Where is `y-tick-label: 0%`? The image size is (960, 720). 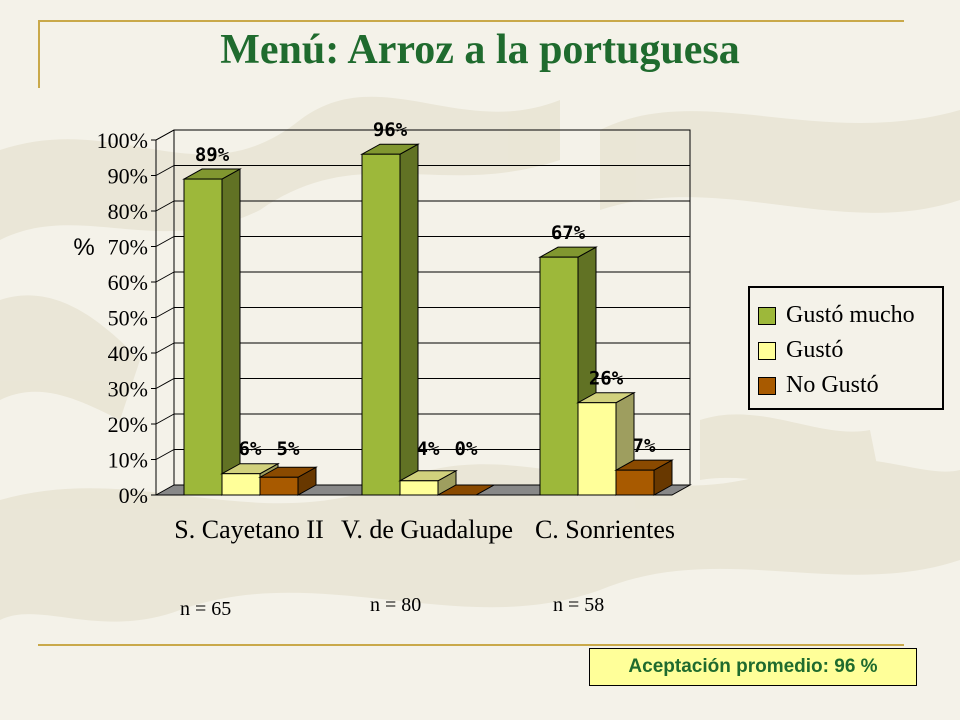 y-tick-label: 0% is located at coordinates (133, 495).